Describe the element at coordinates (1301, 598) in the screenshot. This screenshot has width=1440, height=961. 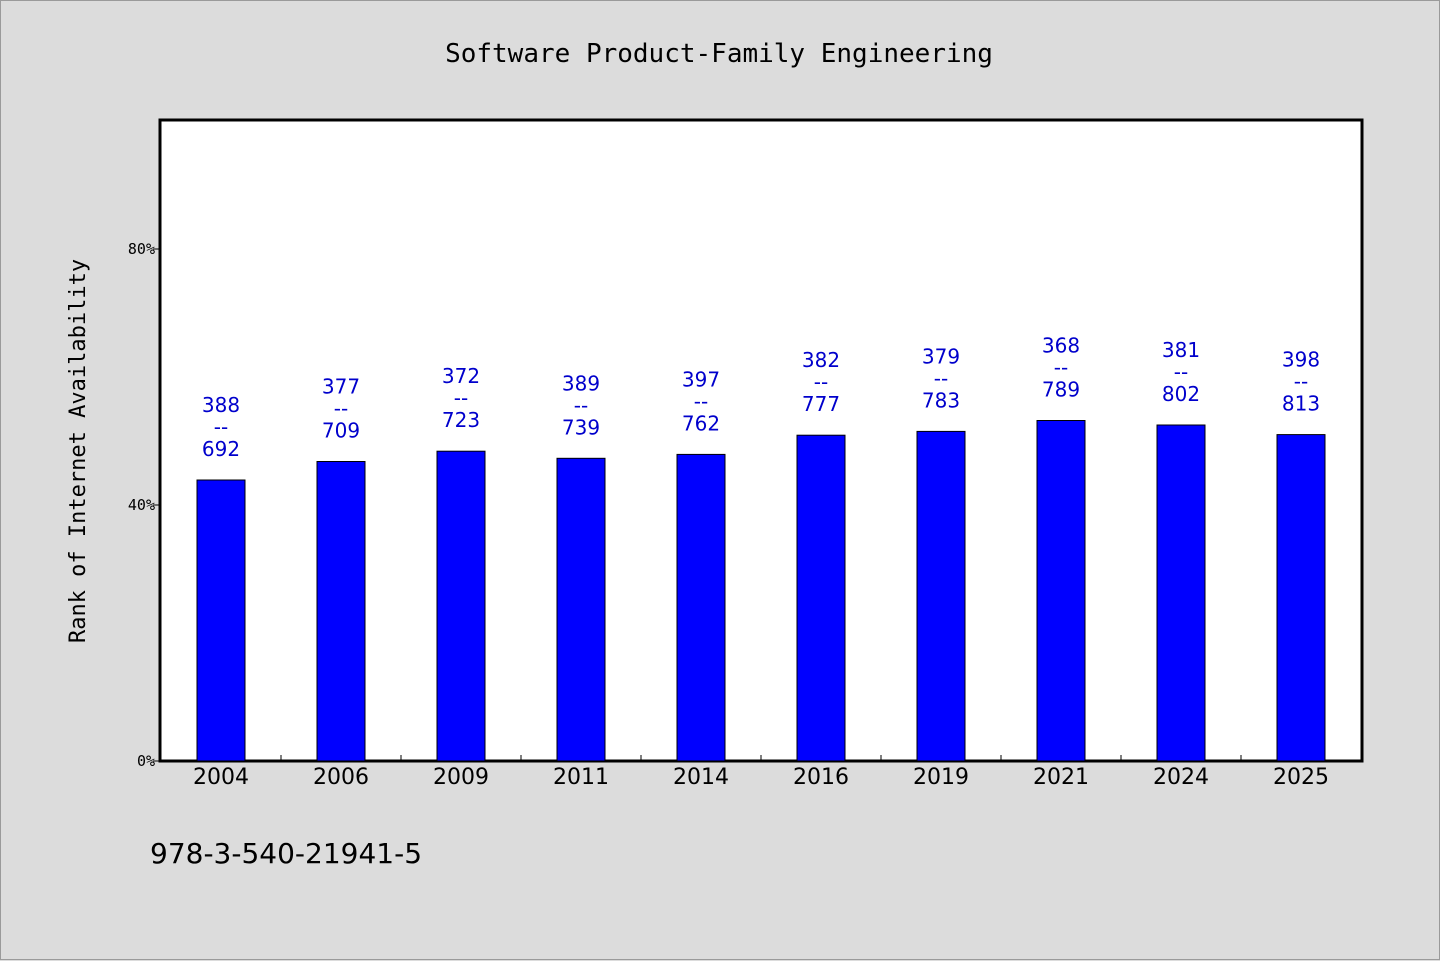
I see `bar-2025` at that location.